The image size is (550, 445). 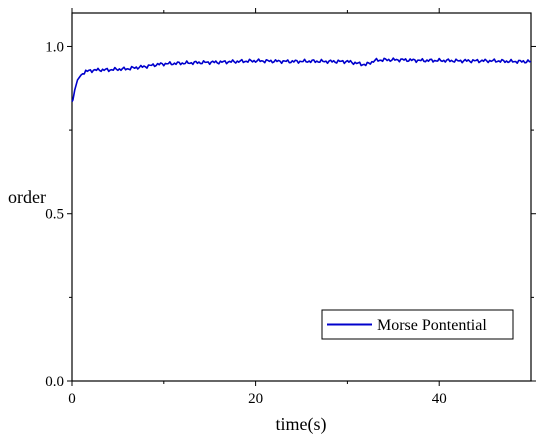 What do you see at coordinates (301, 424) in the screenshot?
I see `x-axis-label: time(s)` at bounding box center [301, 424].